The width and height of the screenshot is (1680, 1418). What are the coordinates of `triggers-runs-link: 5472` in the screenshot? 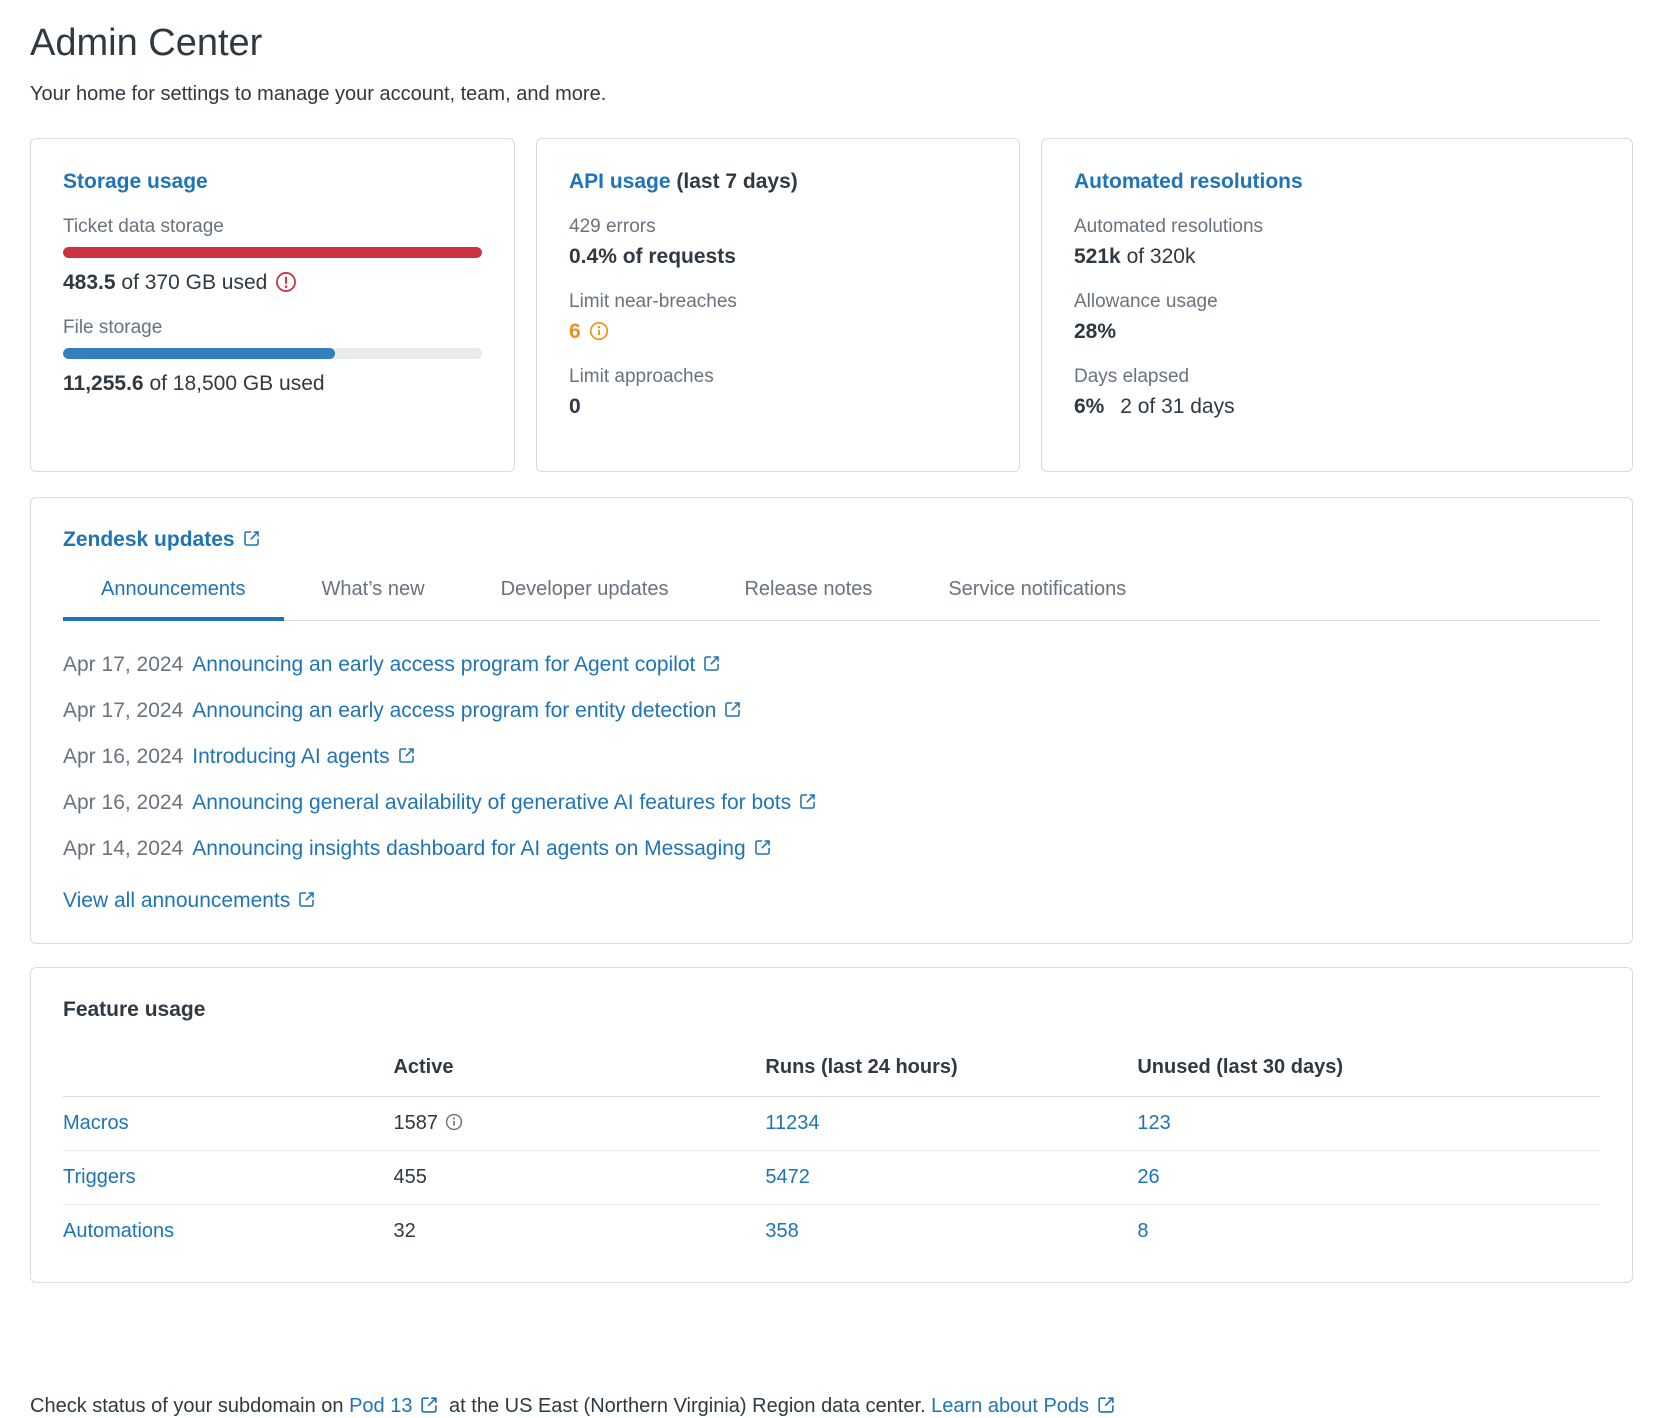 It's located at (787, 1177).